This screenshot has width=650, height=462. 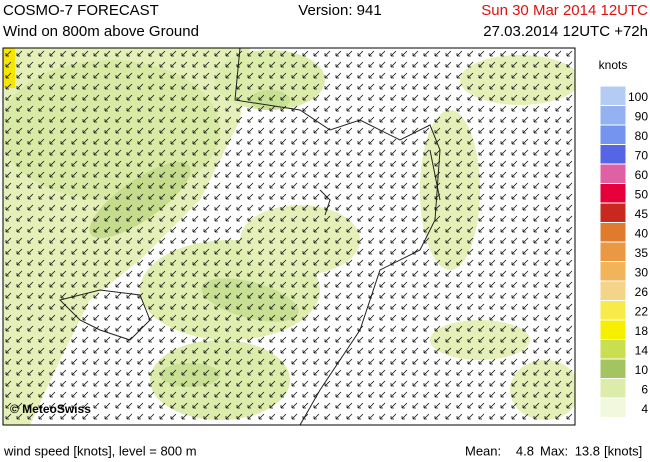 I want to click on legend: knots 100 90 80 70 60 50 45 40 35 30 26 22 18 14 10 6 4, so click(x=624, y=238).